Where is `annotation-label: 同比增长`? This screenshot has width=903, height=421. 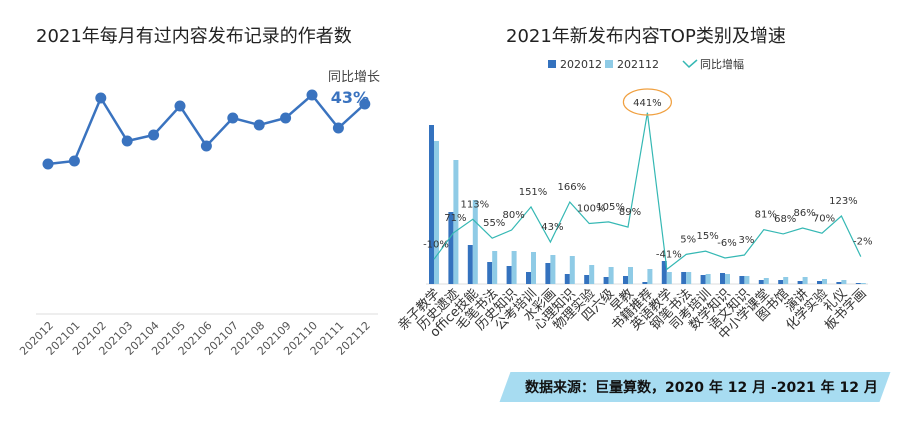
annotation-label: 同比增长 is located at coordinates (354, 77).